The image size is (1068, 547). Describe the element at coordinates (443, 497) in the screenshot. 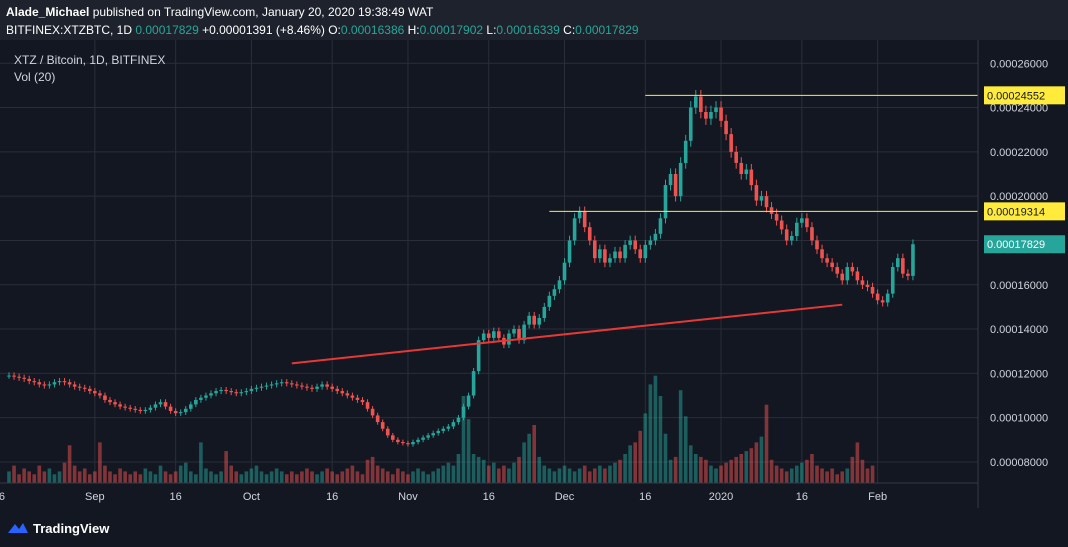

I see `time-axis: 16 Sep 16 Oct 16 Nov 16 Dec 16 2020 16 Feb` at that location.